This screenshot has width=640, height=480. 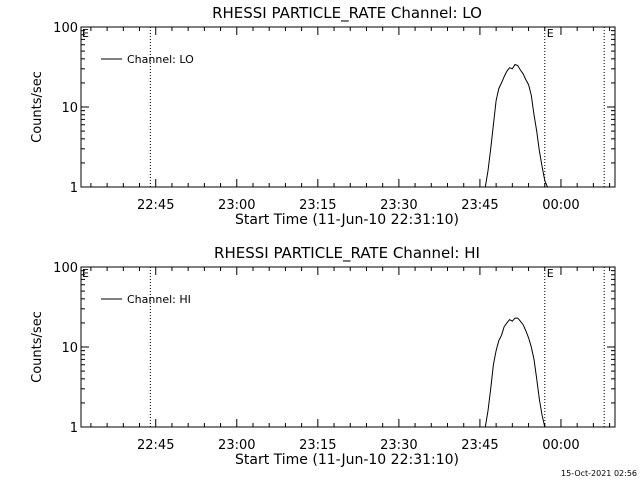 I want to click on chart-title: RHESSI PARTICLE_RATE Channel: LO, so click(x=347, y=13).